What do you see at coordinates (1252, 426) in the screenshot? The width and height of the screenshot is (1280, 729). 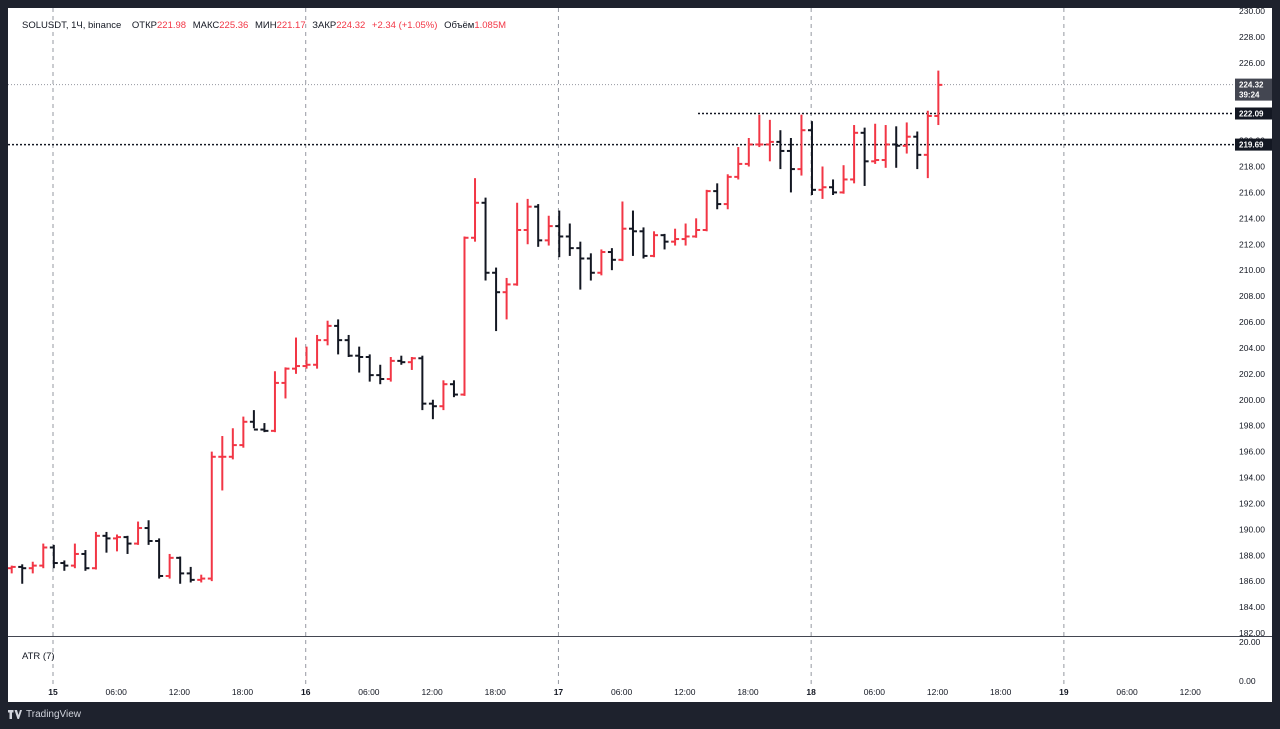 I see `price-tick-label: 198.00` at bounding box center [1252, 426].